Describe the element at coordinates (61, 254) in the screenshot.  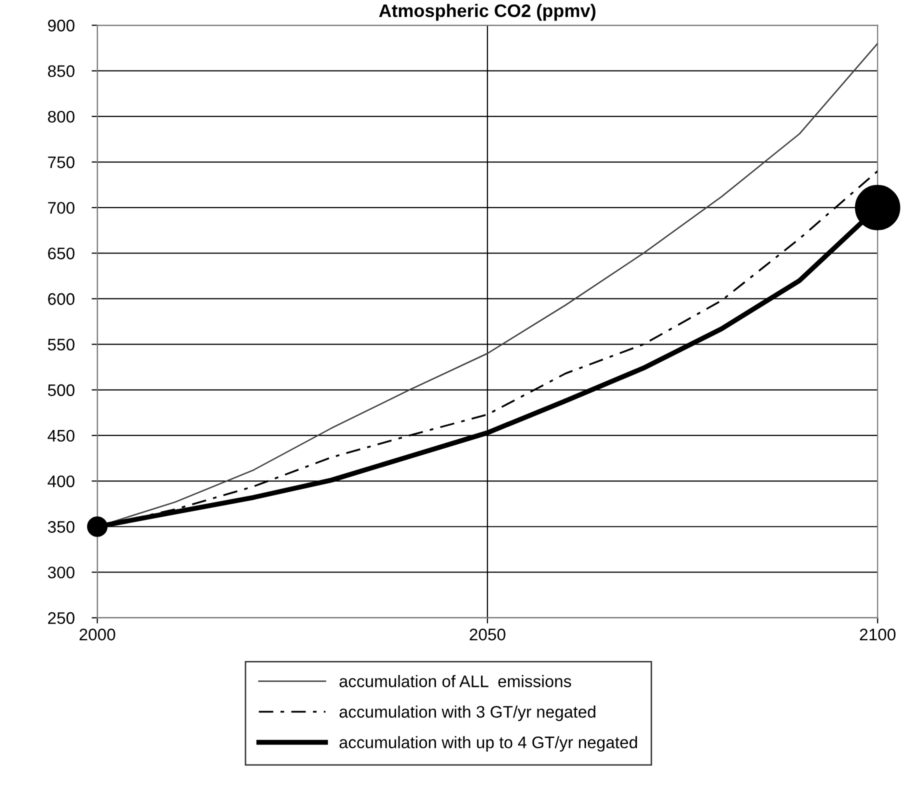
I see `y-tick-label: 650` at that location.